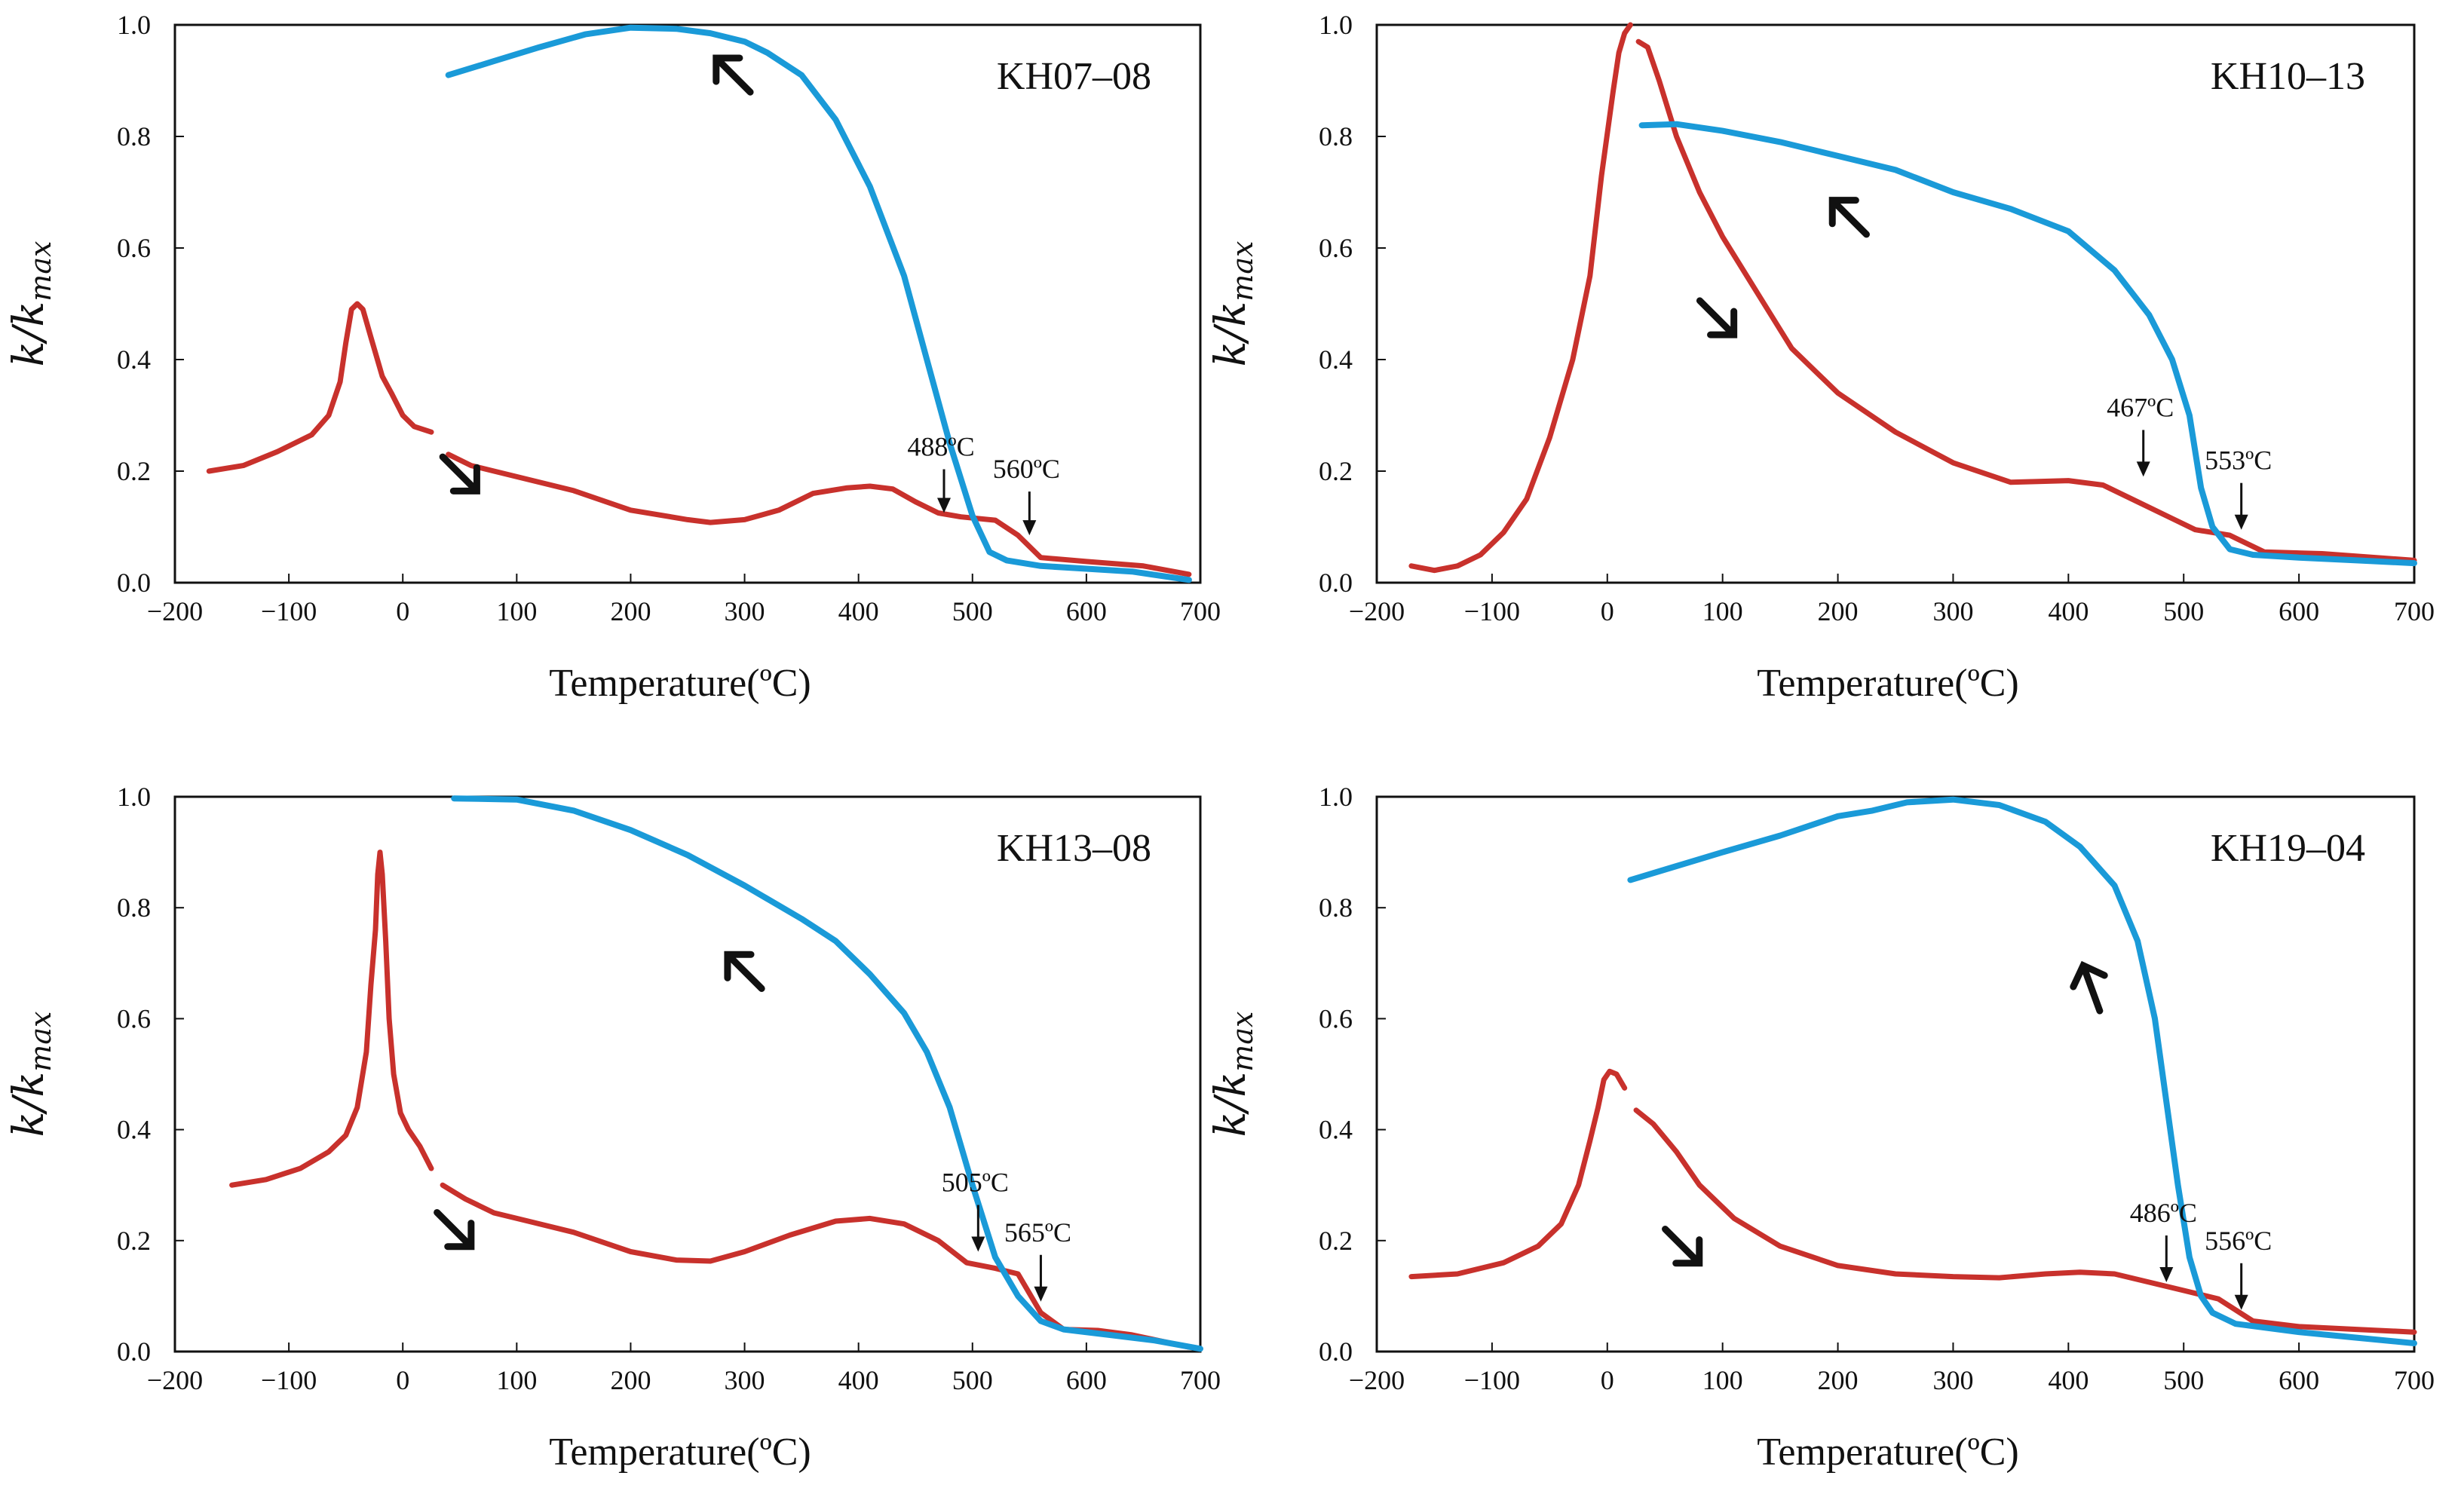 The width and height of the screenshot is (2464, 1491). What do you see at coordinates (1037, 1259) in the screenshot?
I see `temperature-annotation-2: 565ºC` at bounding box center [1037, 1259].